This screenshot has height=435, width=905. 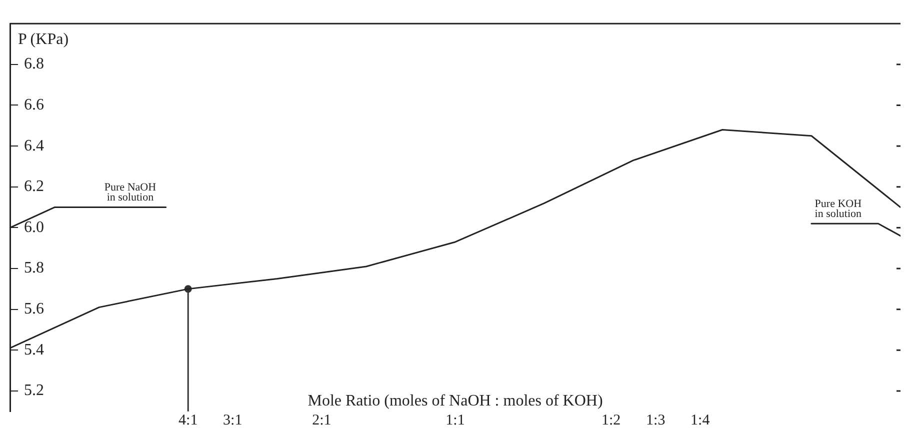 What do you see at coordinates (34, 227) in the screenshot?
I see `y-tick-label: 6.0` at bounding box center [34, 227].